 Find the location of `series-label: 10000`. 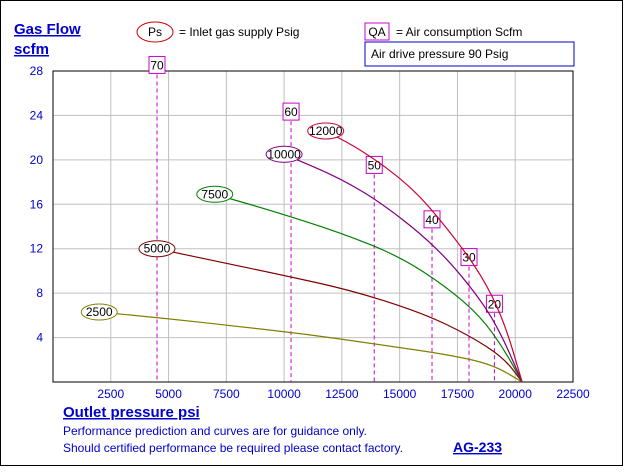

series-label: 10000 is located at coordinates (284, 154).